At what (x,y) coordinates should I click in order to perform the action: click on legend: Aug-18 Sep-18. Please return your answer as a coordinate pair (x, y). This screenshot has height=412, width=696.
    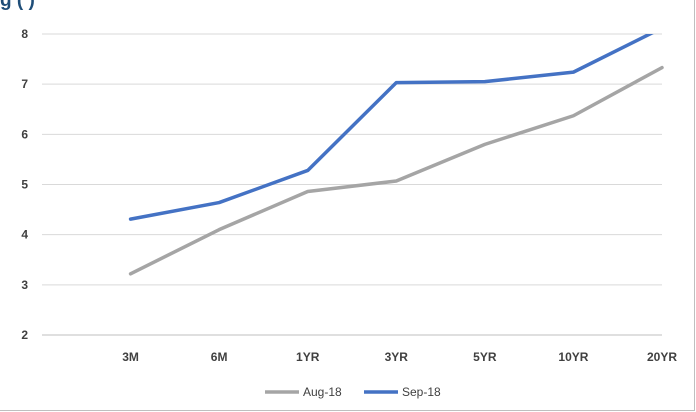
    Looking at the image, I should click on (353, 392).